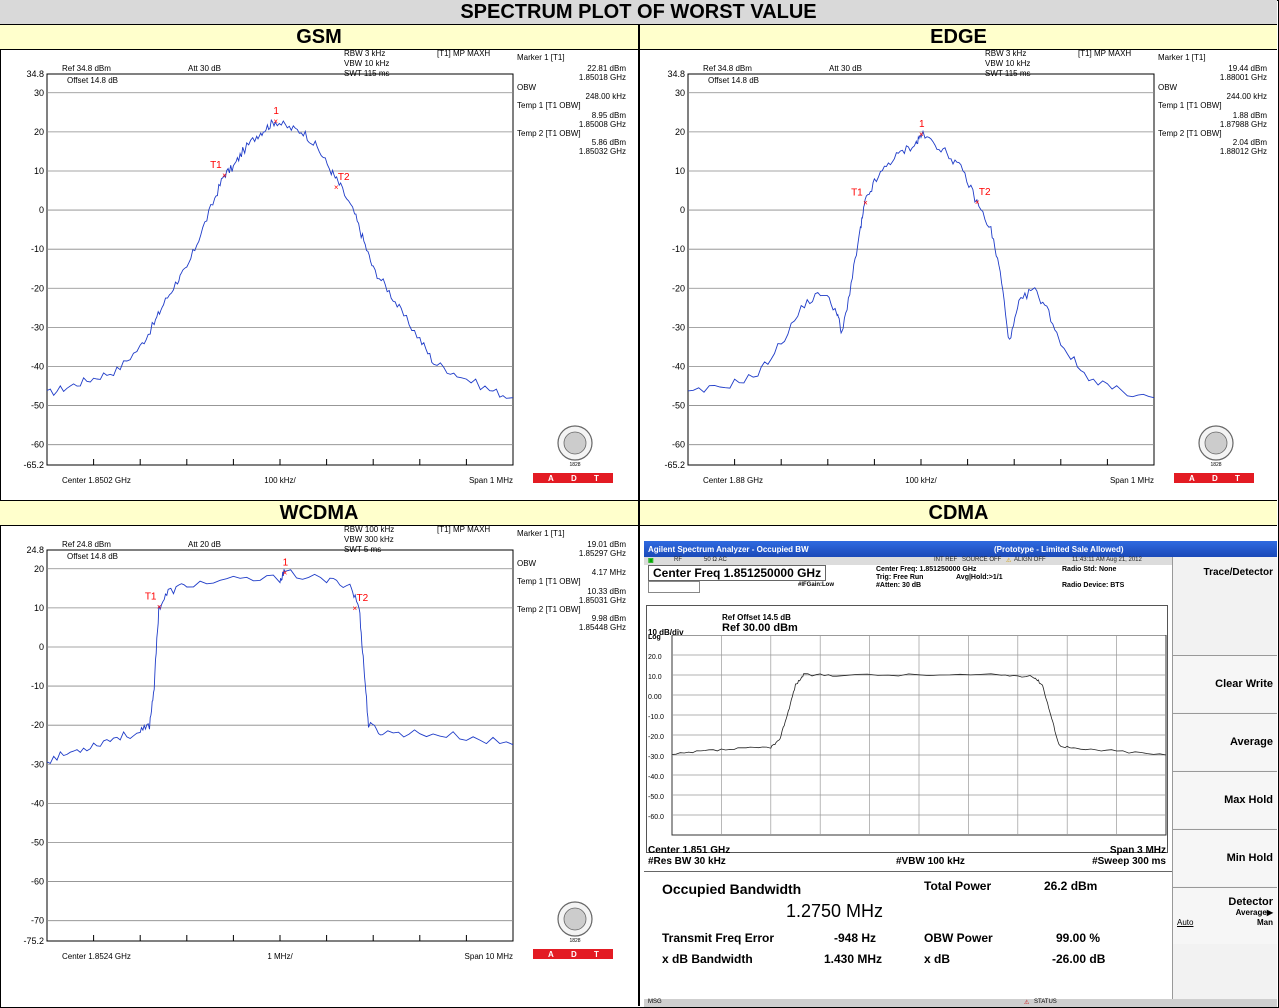  I want to click on average-button: Average, so click(1225, 741).